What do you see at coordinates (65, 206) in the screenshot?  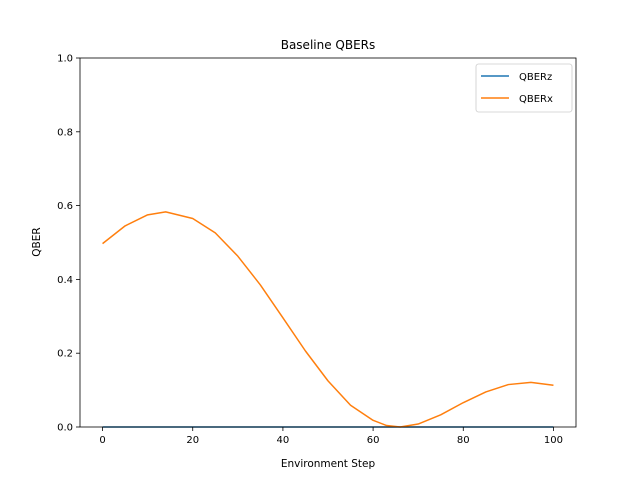 I see `y-tick-label: 0.6` at bounding box center [65, 206].